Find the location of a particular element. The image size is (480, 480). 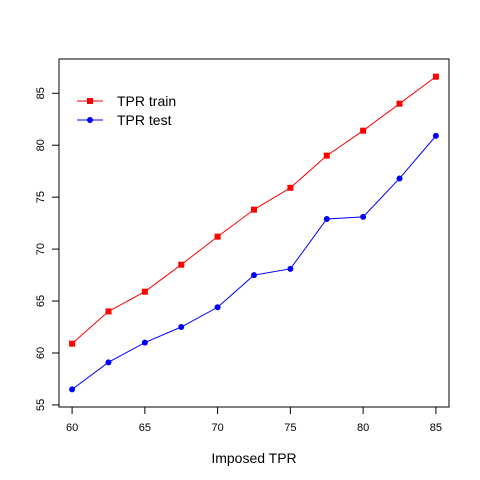

y-tick-label: 65 is located at coordinates (41, 301).